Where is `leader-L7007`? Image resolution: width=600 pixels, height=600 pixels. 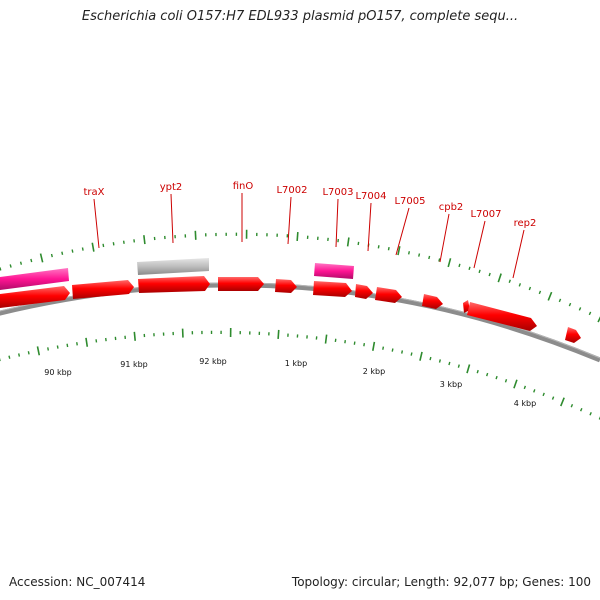
leader-L7007 is located at coordinates (479, 244).